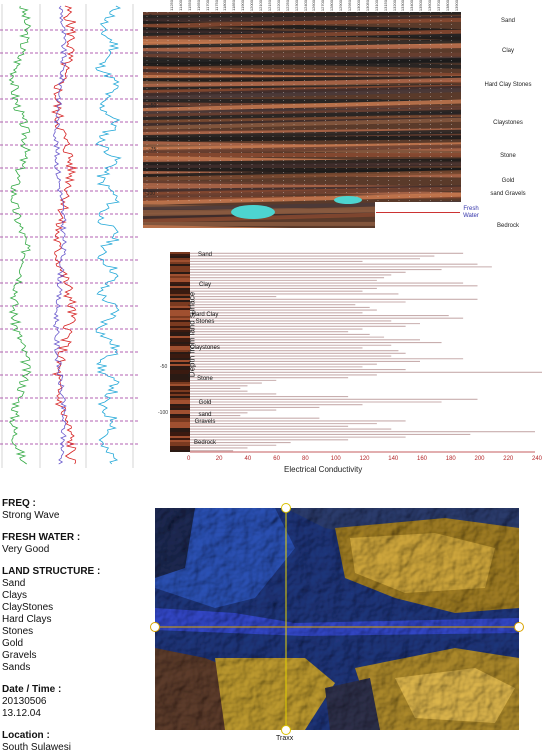 The height and width of the screenshot is (754, 542). I want to click on structure-item: Clays, so click(15, 595).